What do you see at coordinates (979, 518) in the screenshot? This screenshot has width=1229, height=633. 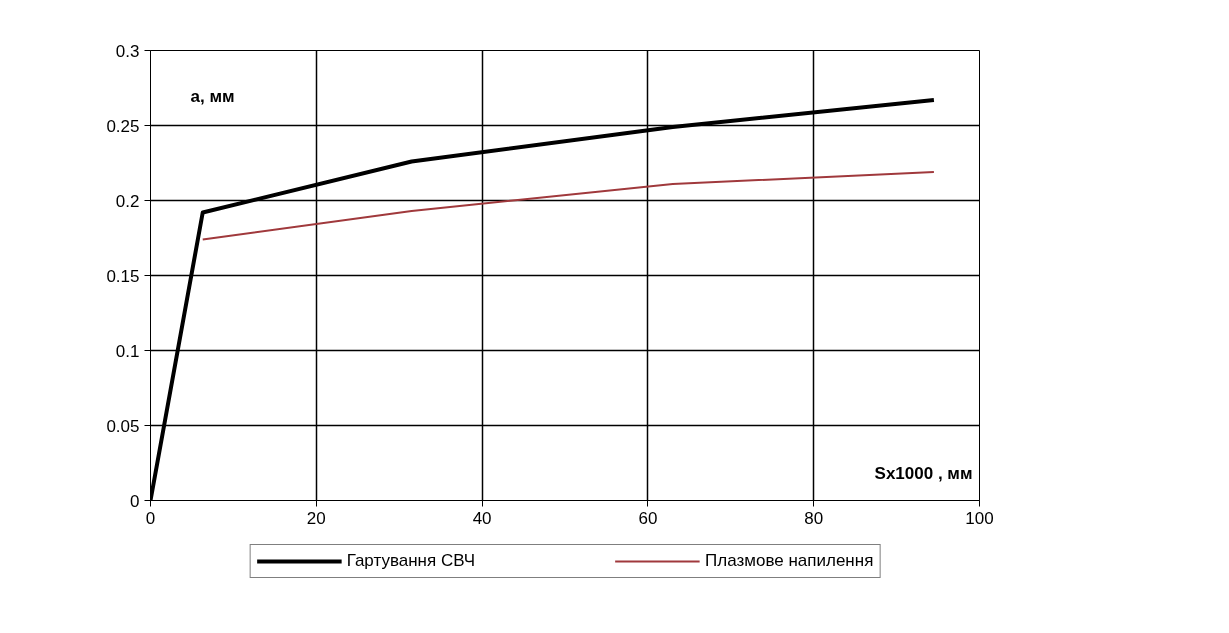 I see `x-tick-label: 100` at bounding box center [979, 518].